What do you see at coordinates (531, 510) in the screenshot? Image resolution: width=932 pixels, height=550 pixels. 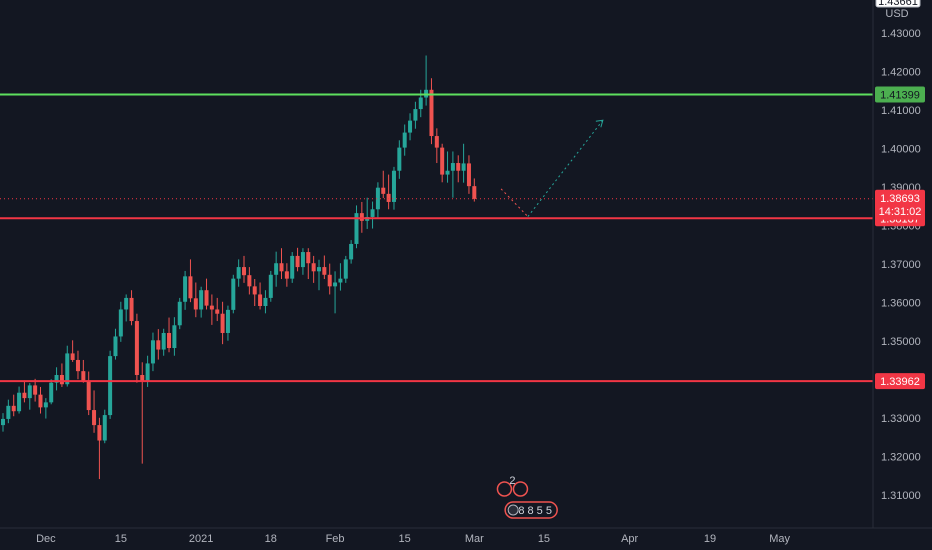 I see `event-marker: 8 8 5 5` at bounding box center [531, 510].